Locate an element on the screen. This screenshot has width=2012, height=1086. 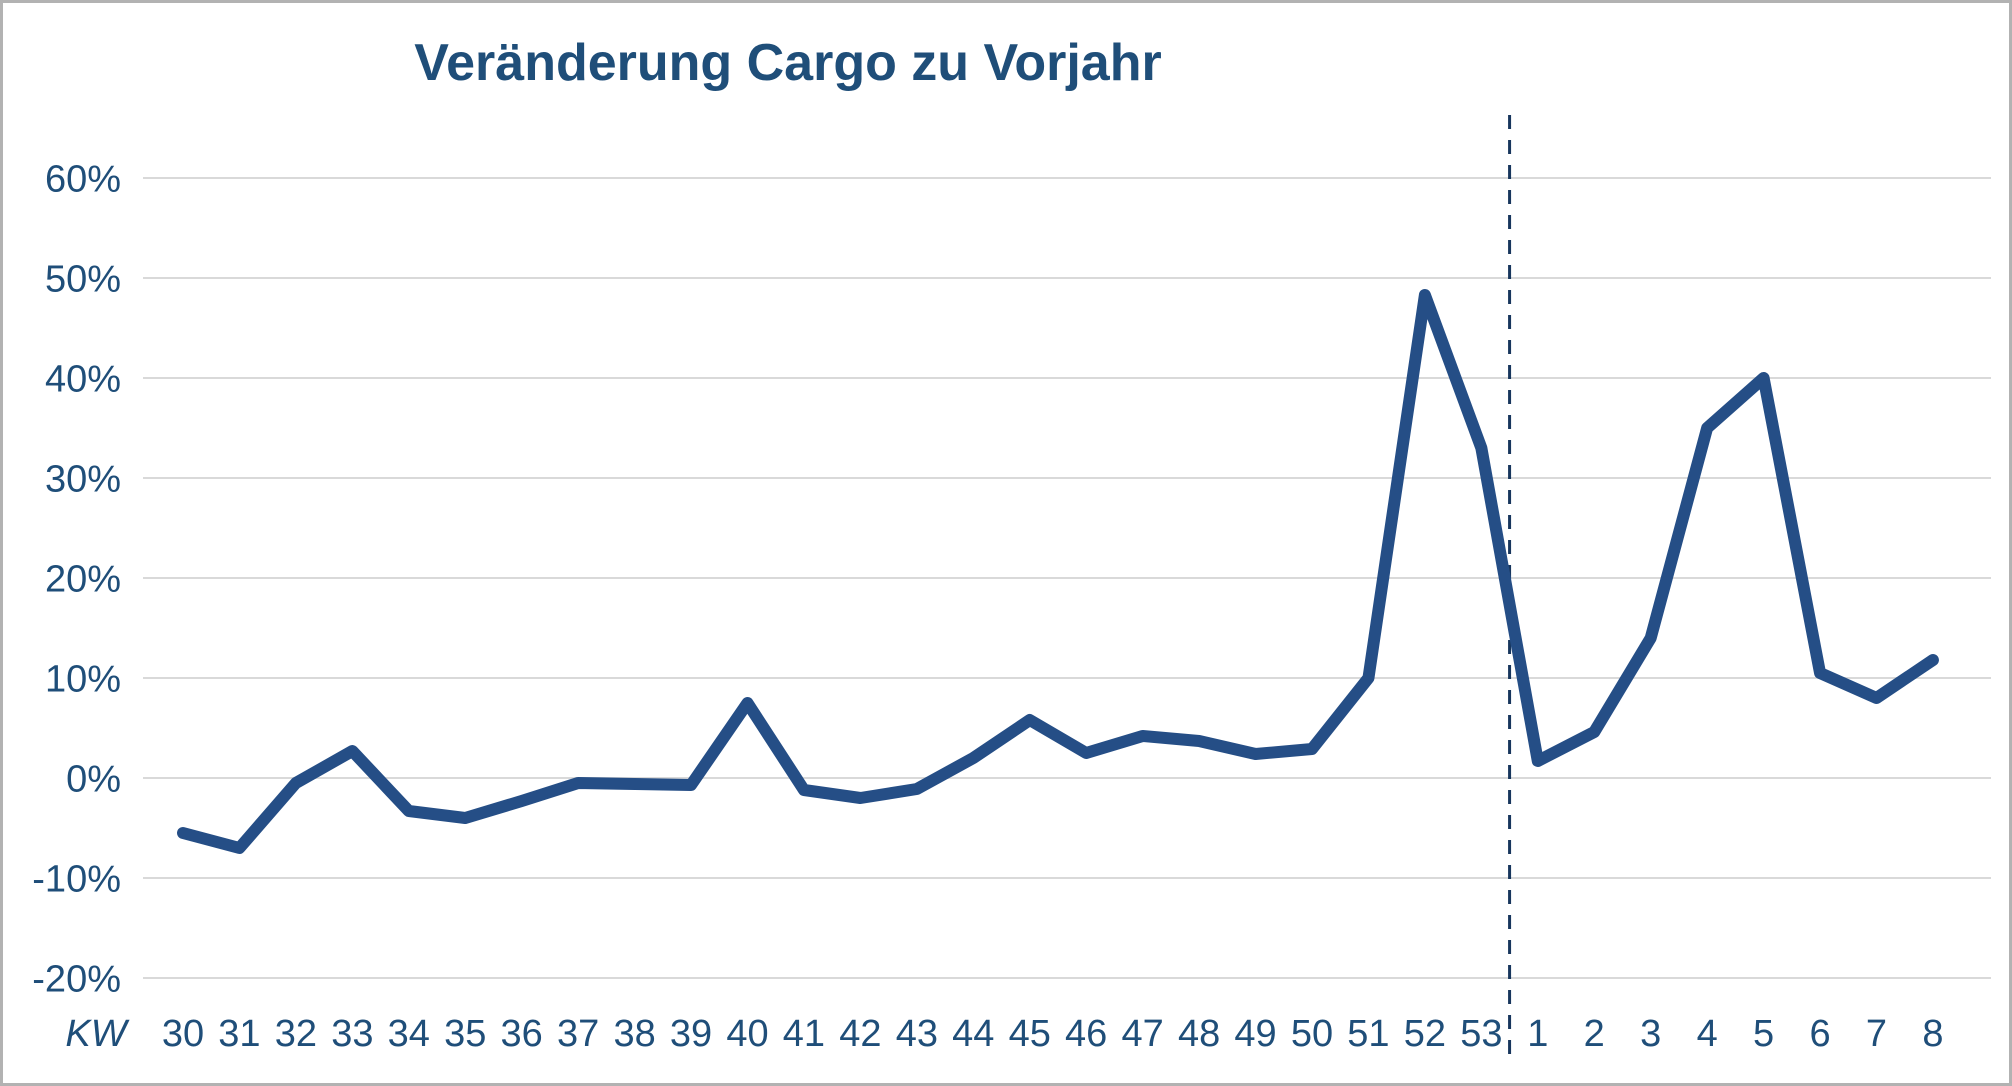
x-axis-label: 48 is located at coordinates (1199, 1034).